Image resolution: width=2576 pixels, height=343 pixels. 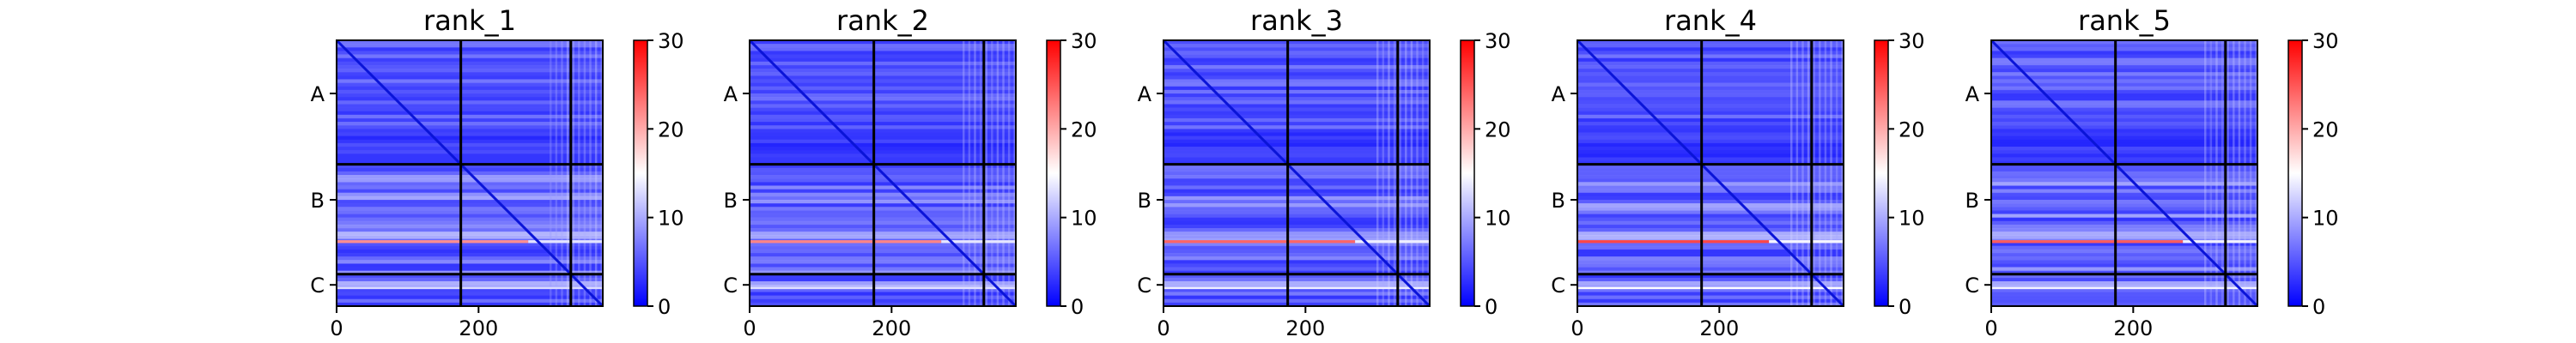 What do you see at coordinates (1084, 41) in the screenshot?
I see `colorbar-tick-label: 30` at bounding box center [1084, 41].